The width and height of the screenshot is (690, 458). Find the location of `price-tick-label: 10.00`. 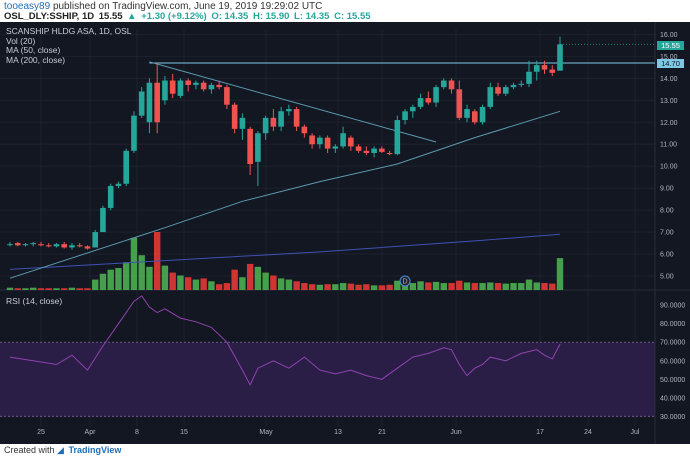

price-tick-label: 10.00 is located at coordinates (669, 167).